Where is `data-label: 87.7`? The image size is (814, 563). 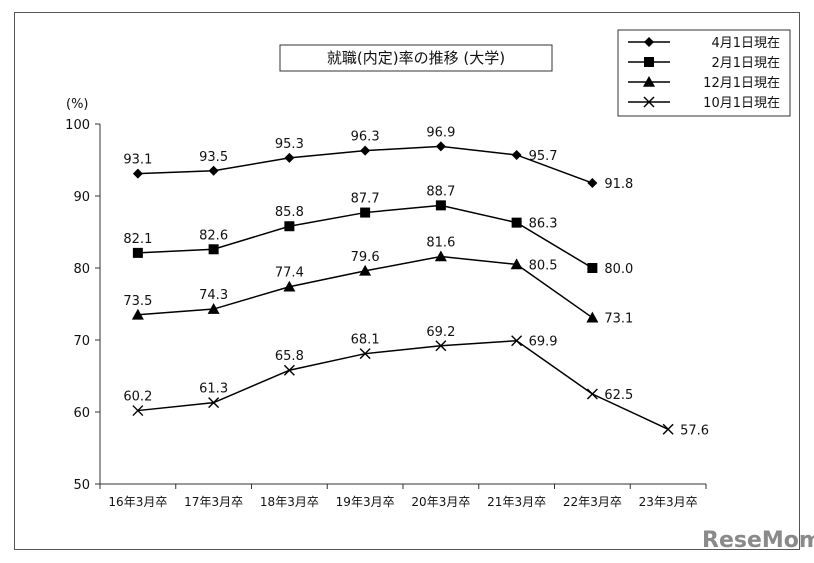 data-label: 87.7 is located at coordinates (365, 199).